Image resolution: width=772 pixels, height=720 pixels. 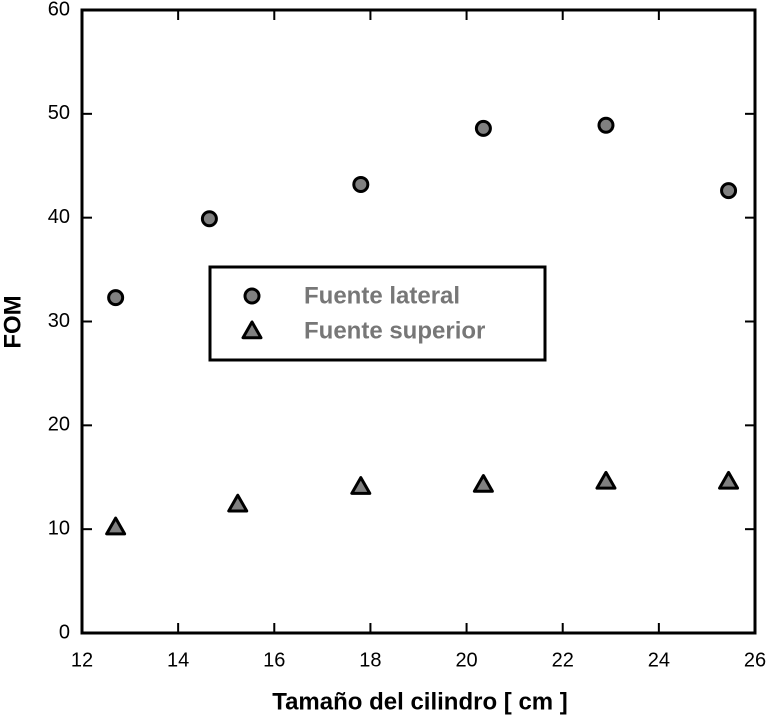 I want to click on y-tick-label: 40, so click(x=59, y=217).